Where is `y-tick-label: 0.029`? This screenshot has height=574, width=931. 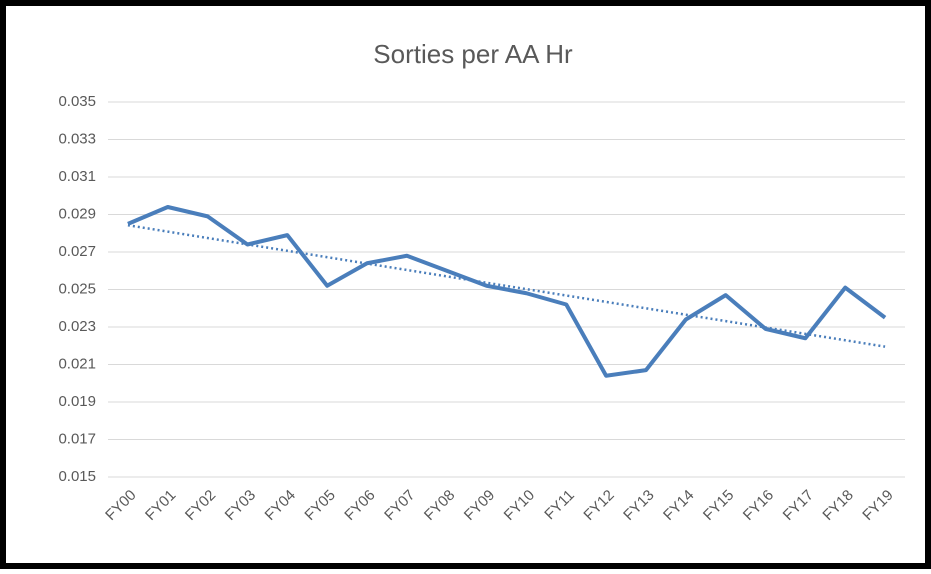
y-tick-label: 0.029 is located at coordinates (77, 213).